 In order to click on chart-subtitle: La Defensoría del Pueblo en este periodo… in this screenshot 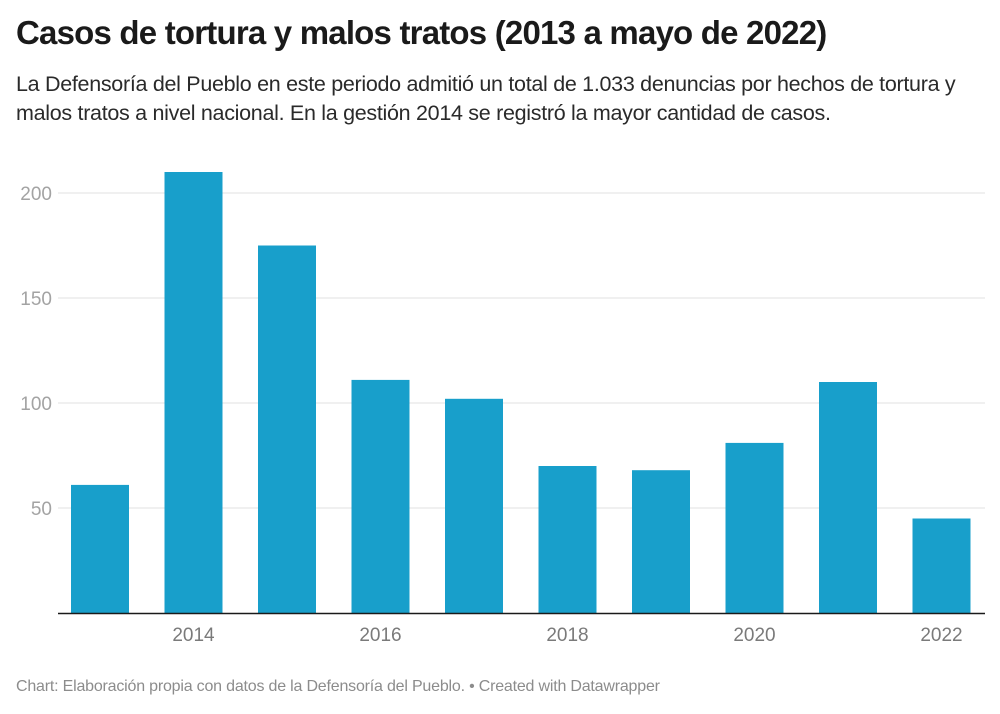, I will do `click(486, 98)`.